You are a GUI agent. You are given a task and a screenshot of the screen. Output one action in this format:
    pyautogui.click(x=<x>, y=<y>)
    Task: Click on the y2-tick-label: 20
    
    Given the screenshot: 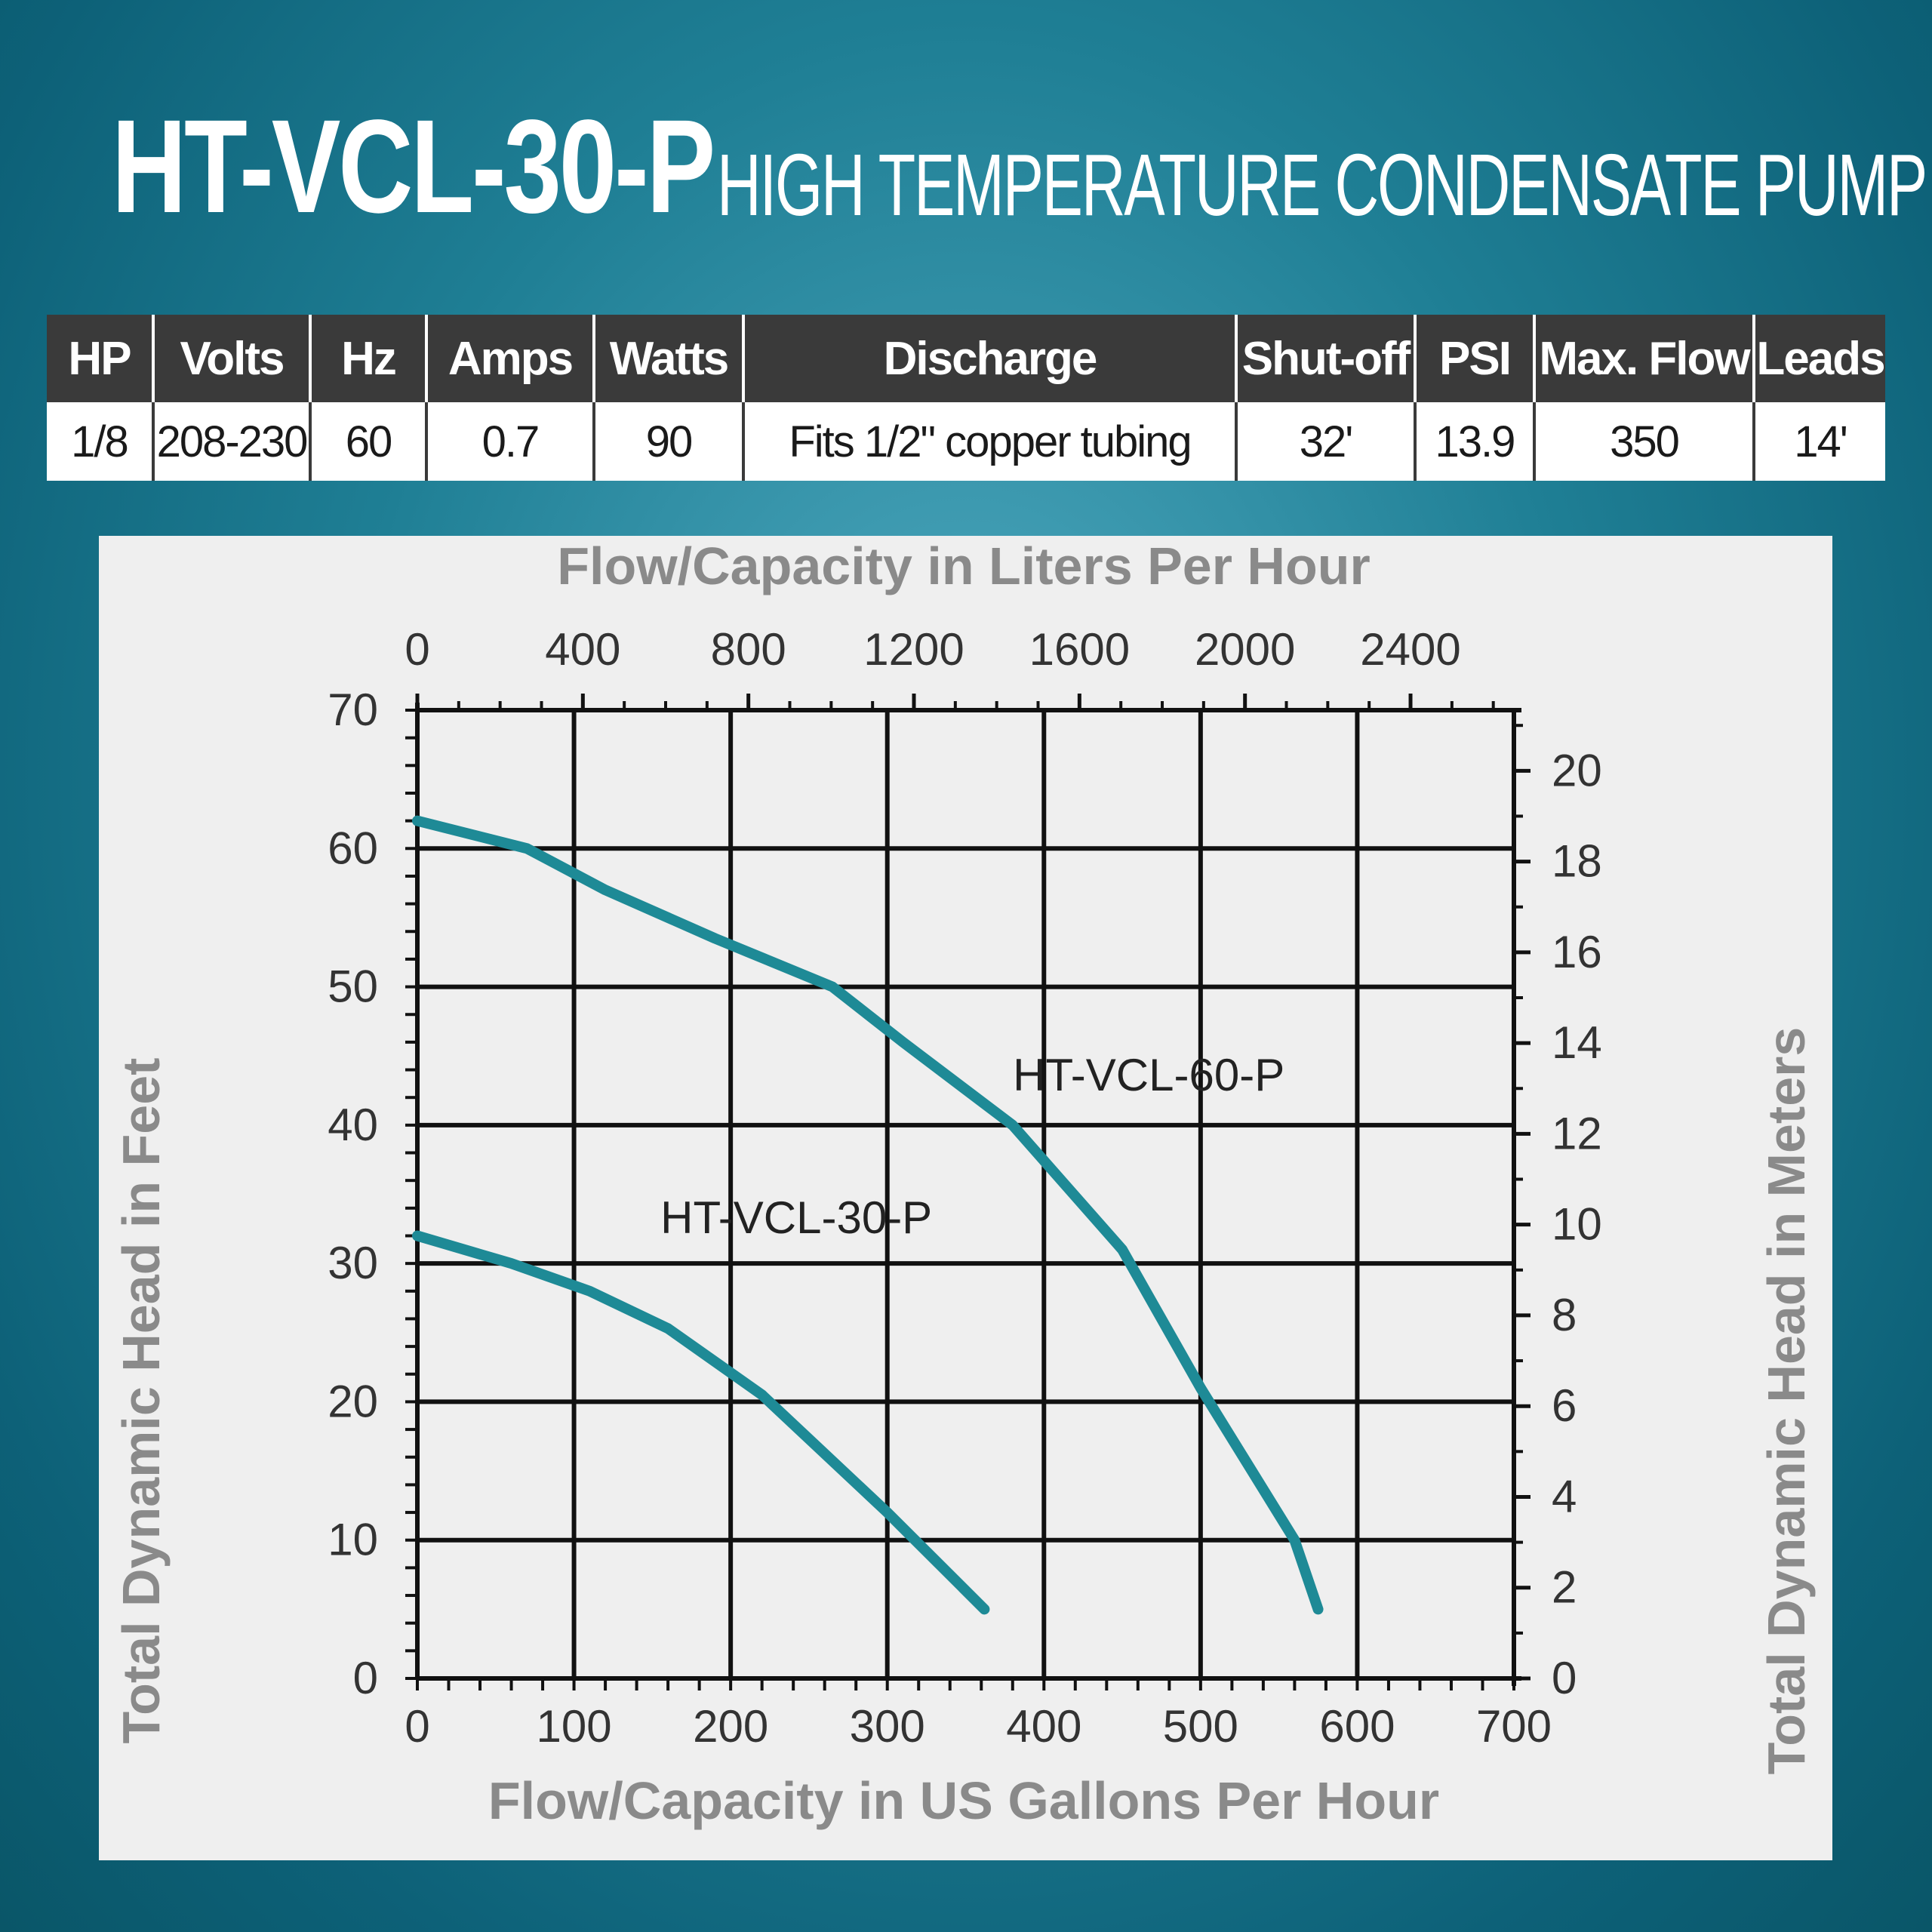 What is the action you would take?
    pyautogui.click(x=1577, y=770)
    